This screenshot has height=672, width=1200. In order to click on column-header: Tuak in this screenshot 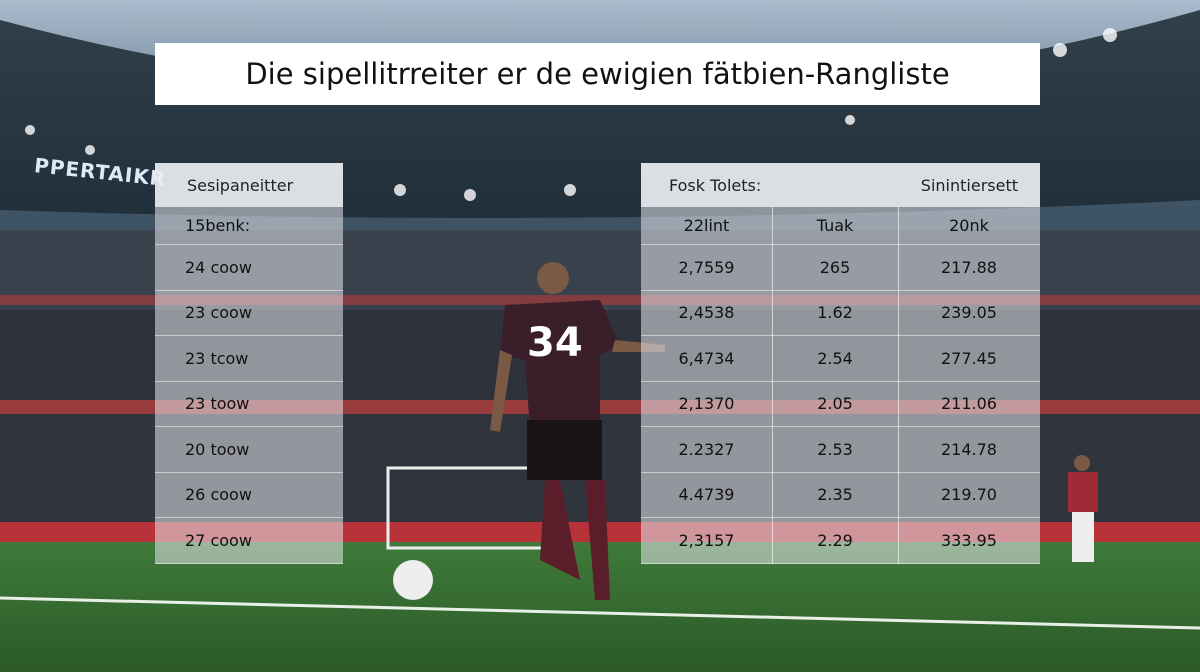, I will do `click(835, 226)`.